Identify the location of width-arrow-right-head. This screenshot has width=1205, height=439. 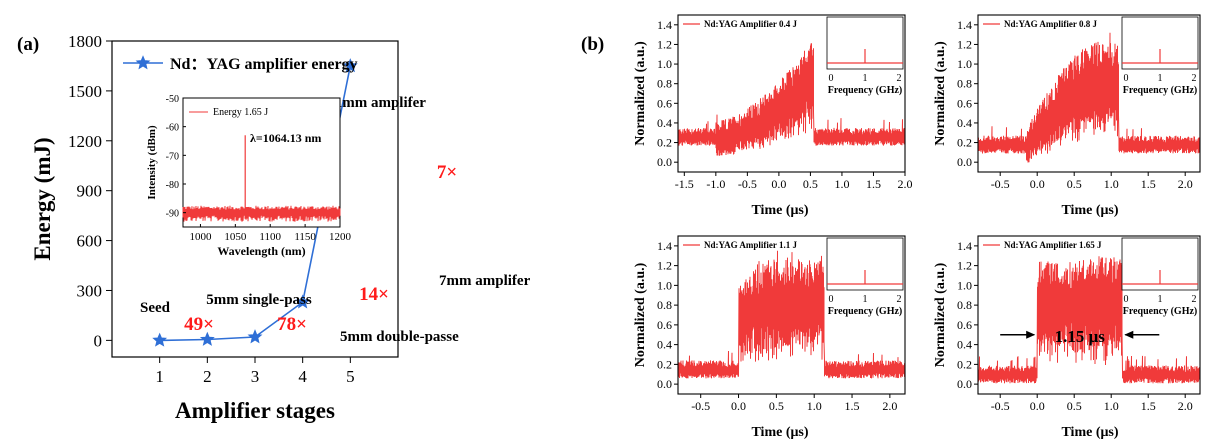
(1129, 334).